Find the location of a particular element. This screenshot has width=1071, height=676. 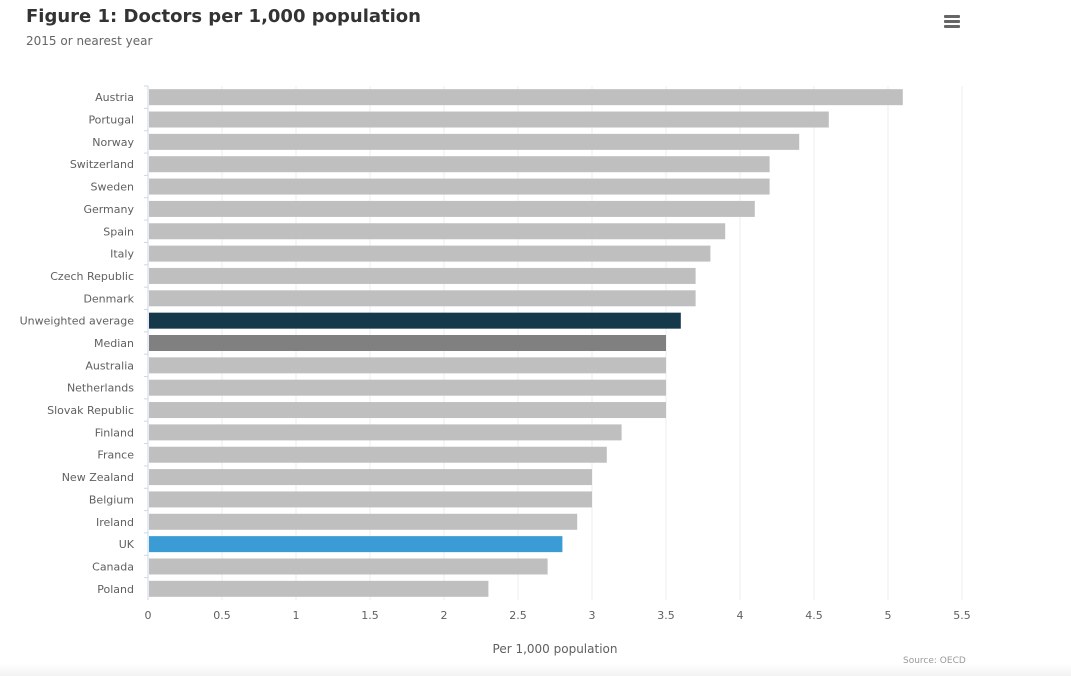

x-axis-ticks: 0 0.5 1 1.5 2 2.5 3 3.5 4 4.5 5 5.5 is located at coordinates (558, 615).